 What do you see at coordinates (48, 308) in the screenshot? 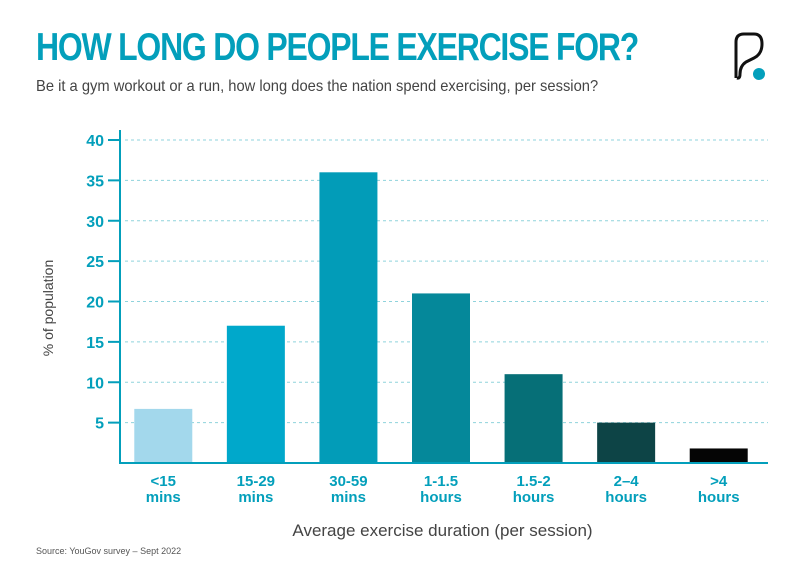
I see `y-axis-label: % of population` at bounding box center [48, 308].